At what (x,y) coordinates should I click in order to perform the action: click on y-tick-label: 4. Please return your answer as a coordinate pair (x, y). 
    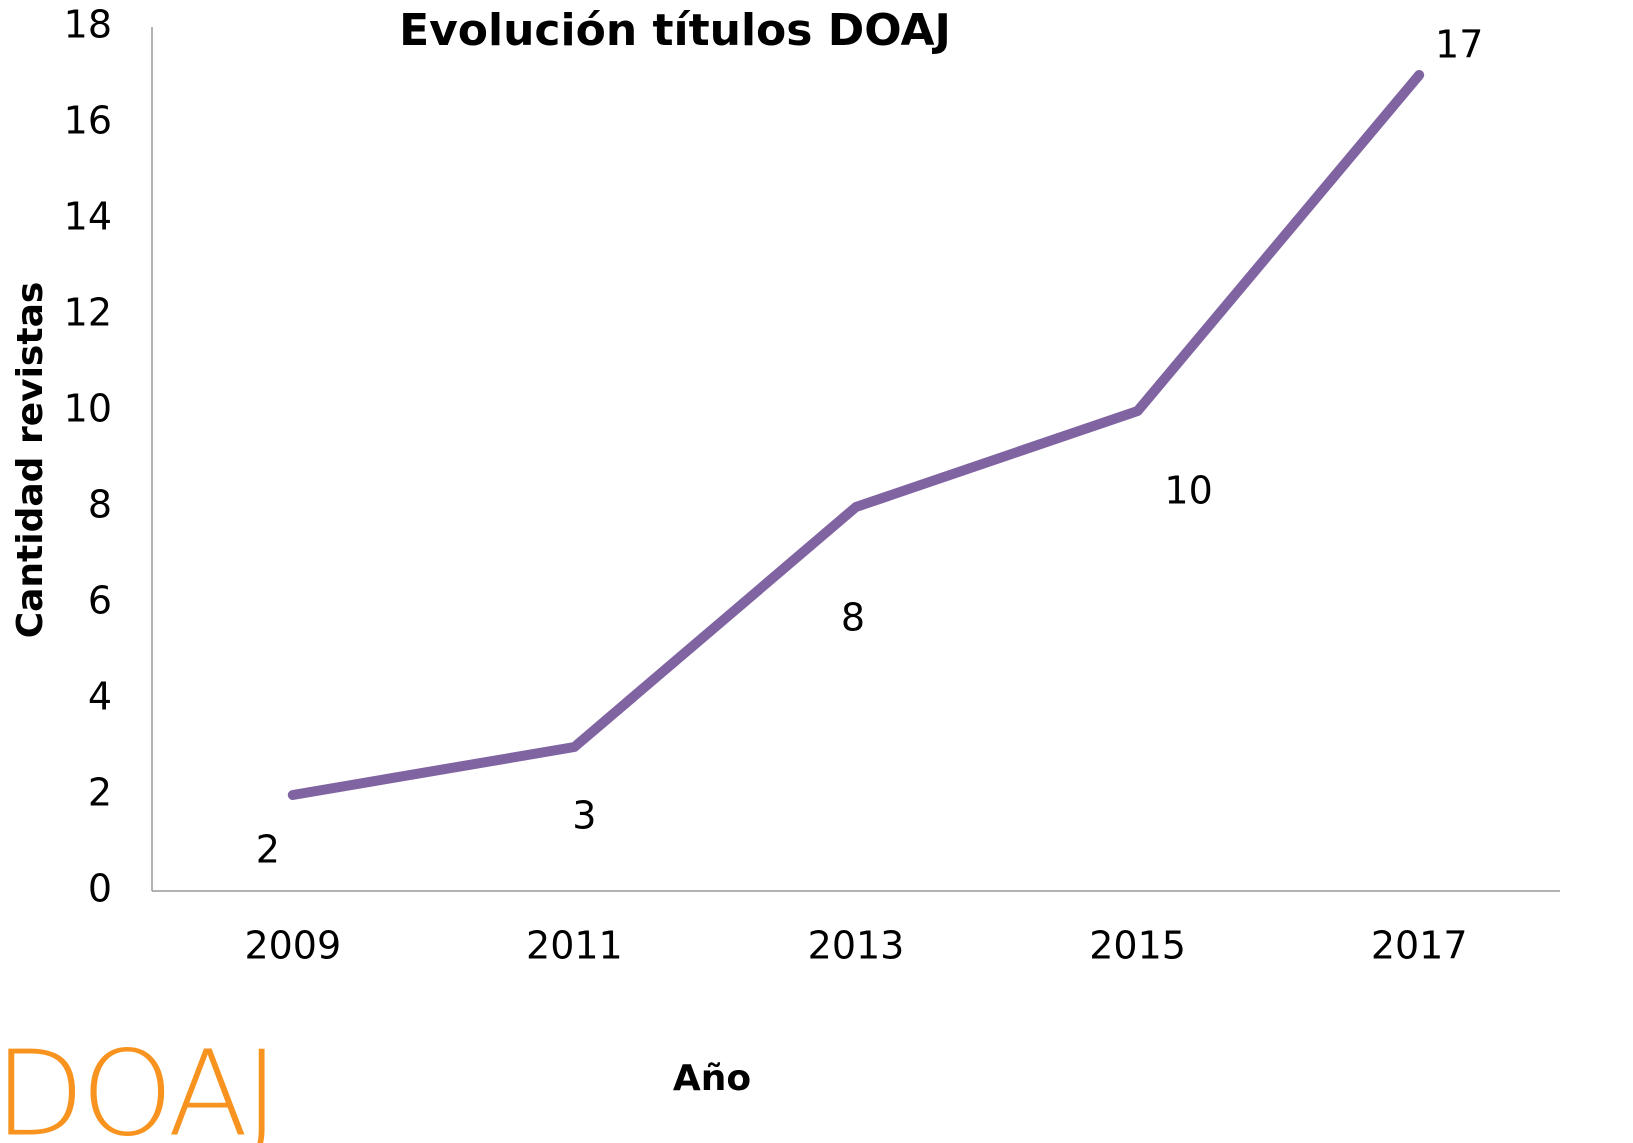
    Looking at the image, I should click on (100, 697).